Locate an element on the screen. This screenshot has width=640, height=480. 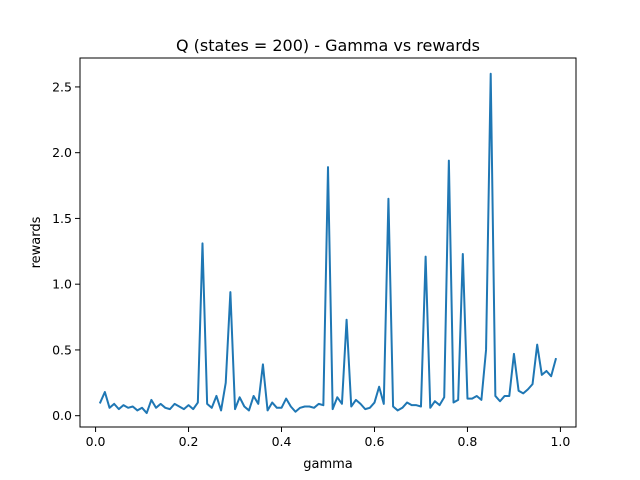
x-tick-label: 0.0 is located at coordinates (96, 441).